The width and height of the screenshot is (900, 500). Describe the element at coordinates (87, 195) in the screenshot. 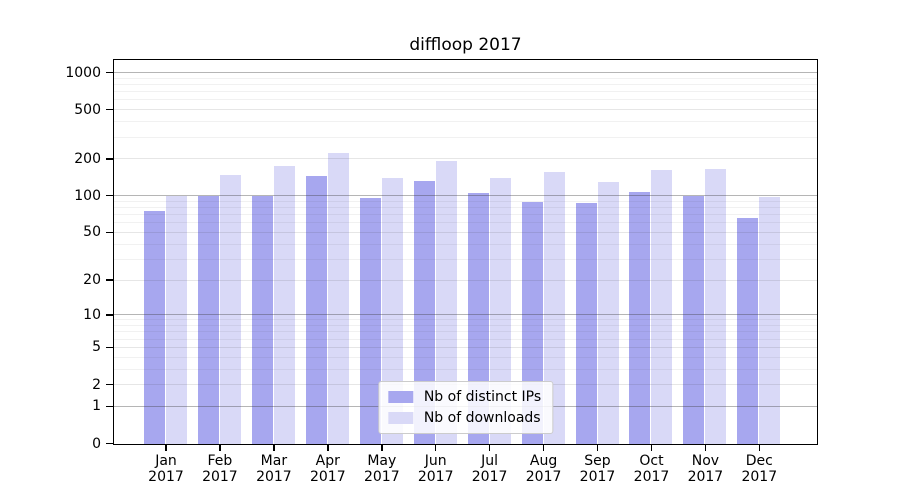

I see `y-tick-label-100: 100` at that location.